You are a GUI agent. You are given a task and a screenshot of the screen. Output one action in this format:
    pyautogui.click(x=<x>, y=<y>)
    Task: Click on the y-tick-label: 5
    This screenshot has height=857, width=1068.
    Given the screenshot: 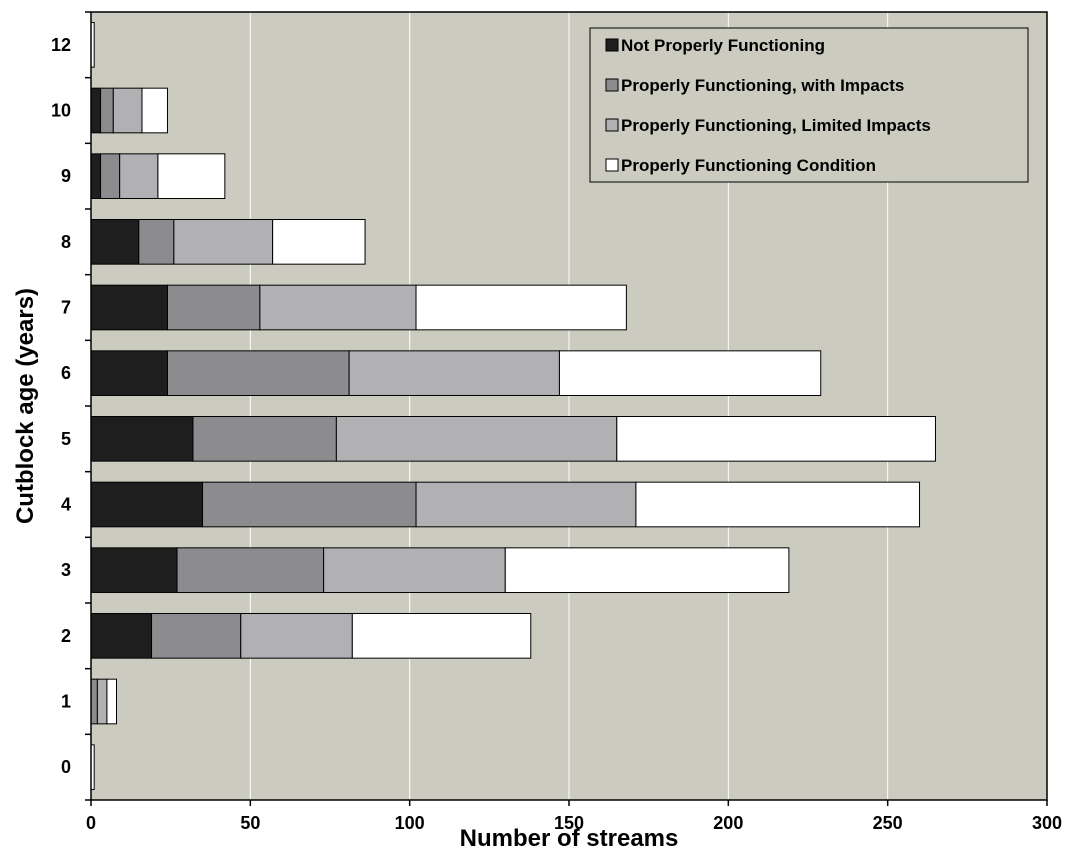 What is the action you would take?
    pyautogui.click(x=66, y=439)
    